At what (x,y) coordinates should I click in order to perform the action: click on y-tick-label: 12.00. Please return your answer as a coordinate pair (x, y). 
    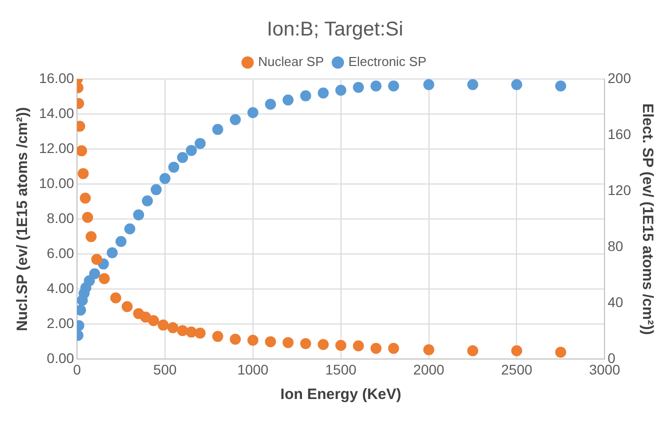
    Looking at the image, I should click on (56, 148).